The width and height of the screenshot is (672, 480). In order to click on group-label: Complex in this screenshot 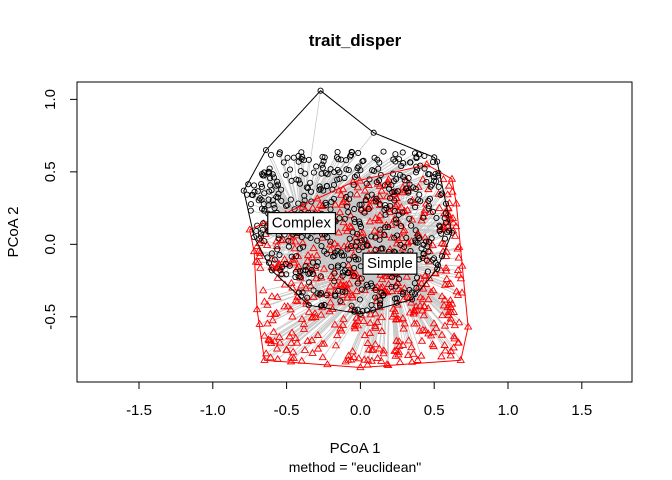, I will do `click(302, 223)`.